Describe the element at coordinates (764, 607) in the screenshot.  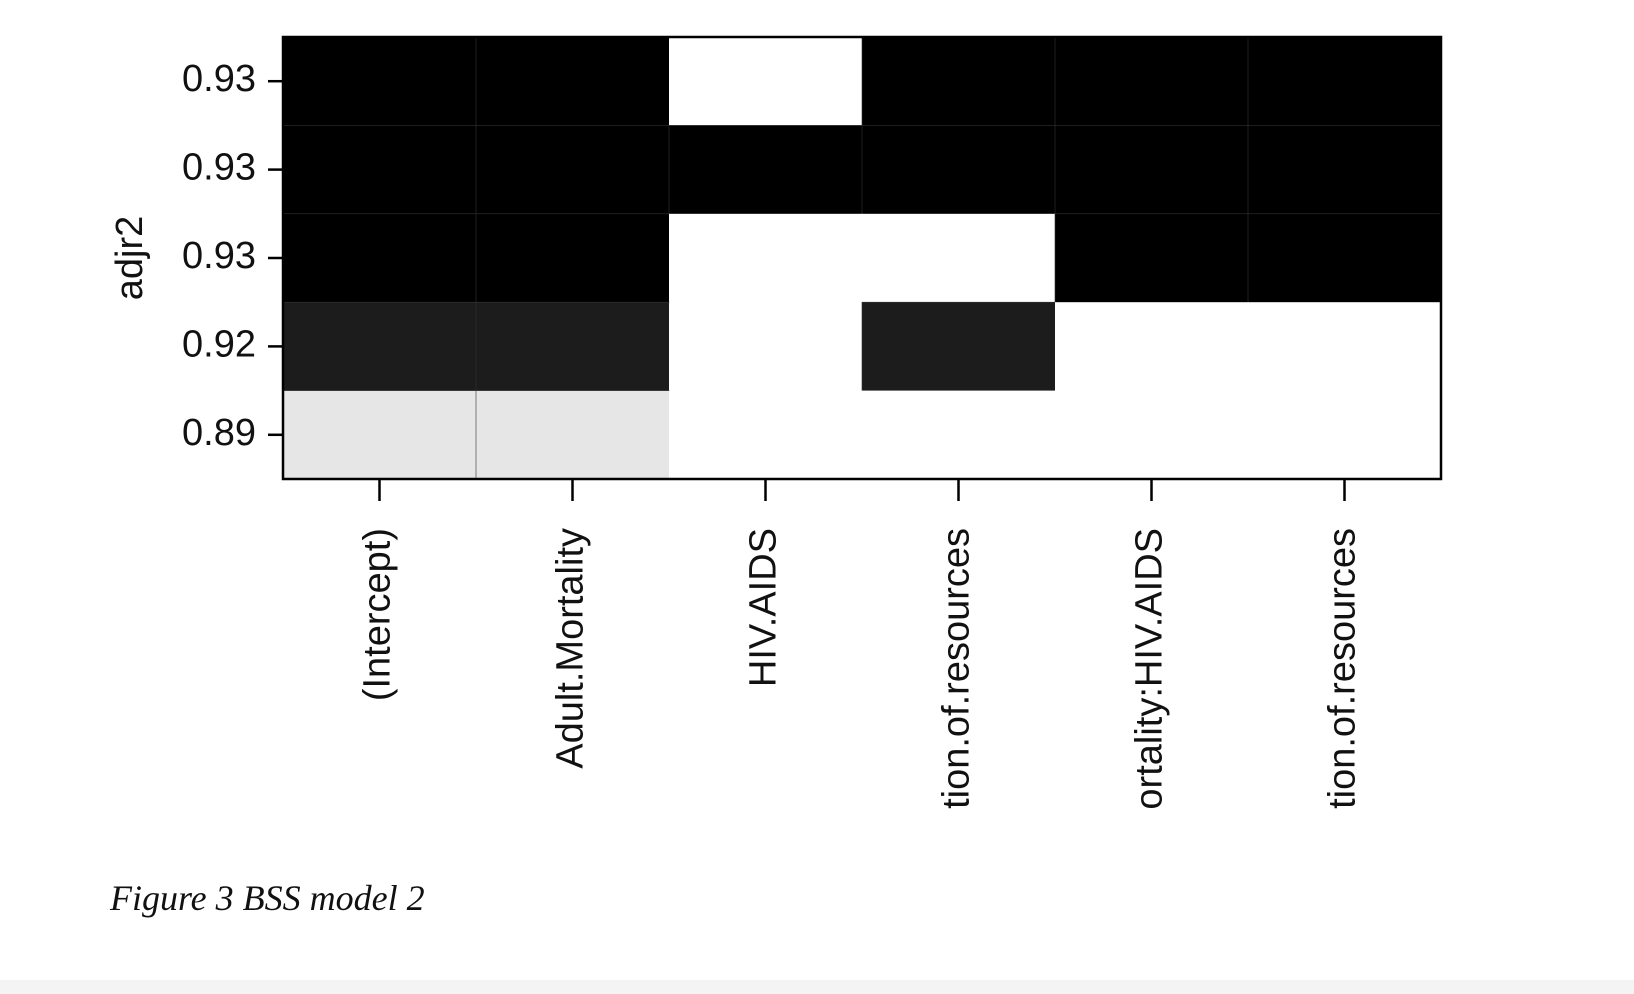
I see `x-tick-label: HIV.AIDS` at that location.